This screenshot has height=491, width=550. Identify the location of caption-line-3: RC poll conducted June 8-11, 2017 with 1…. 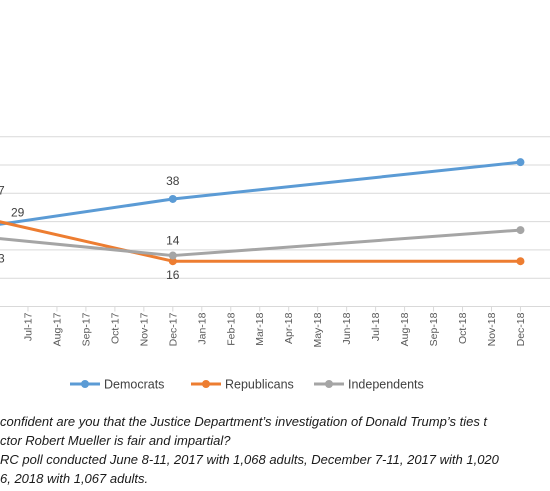
(249, 459).